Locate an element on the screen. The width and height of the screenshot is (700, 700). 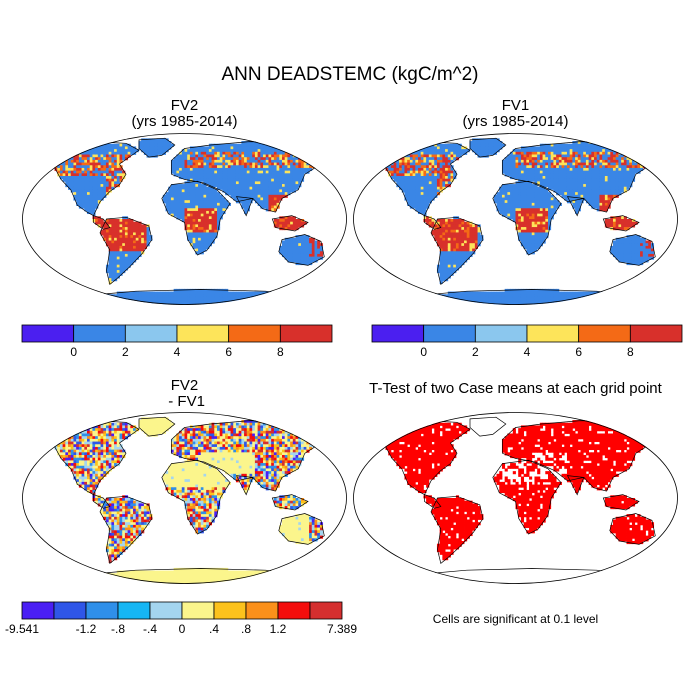
map-fv1 is located at coordinates (515, 219).